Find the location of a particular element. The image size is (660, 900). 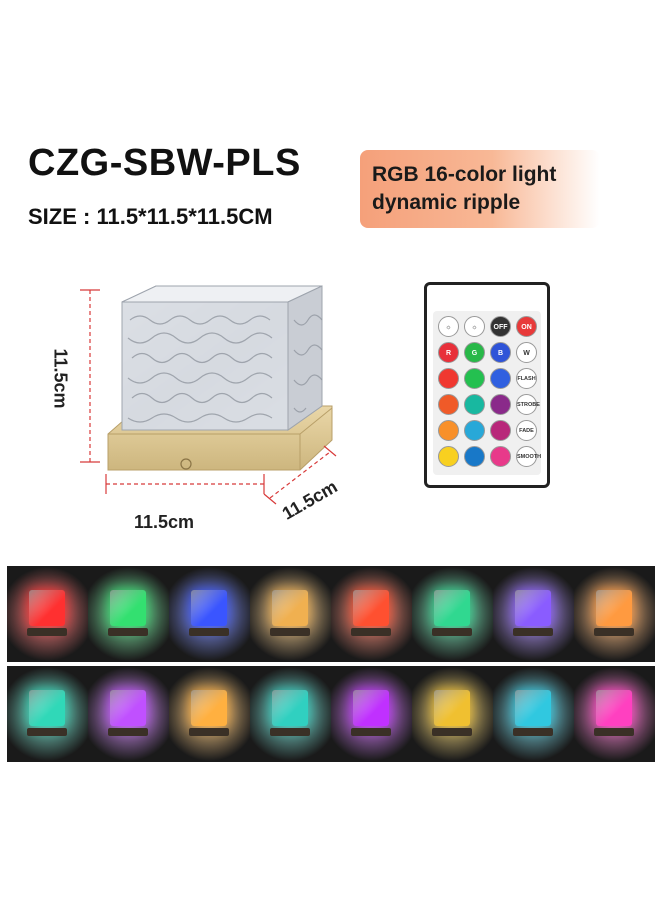

remote-button-label: W is located at coordinates (526, 353).